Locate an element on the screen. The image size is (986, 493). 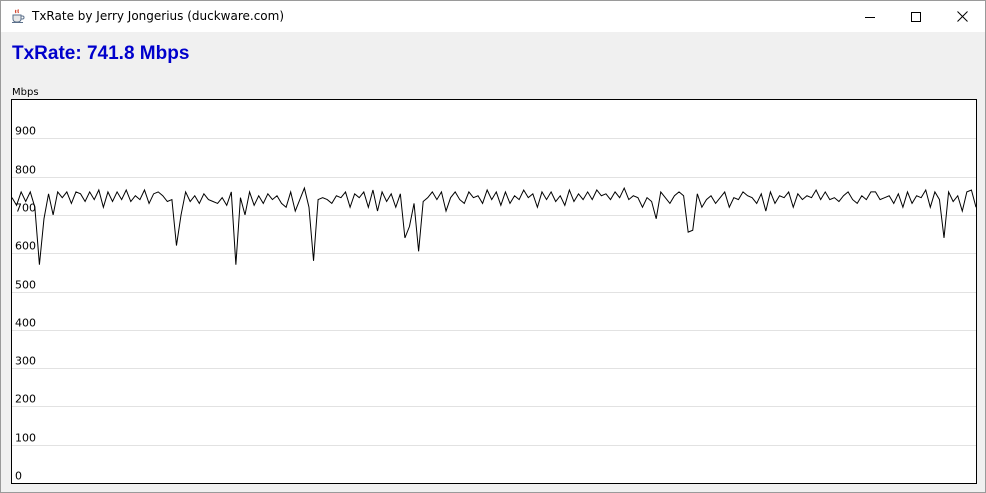
close-icon is located at coordinates (962, 16).